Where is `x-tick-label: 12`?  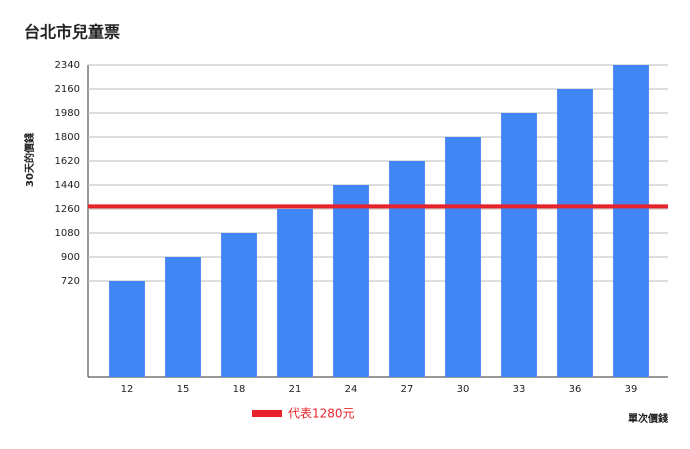 x-tick-label: 12 is located at coordinates (127, 389).